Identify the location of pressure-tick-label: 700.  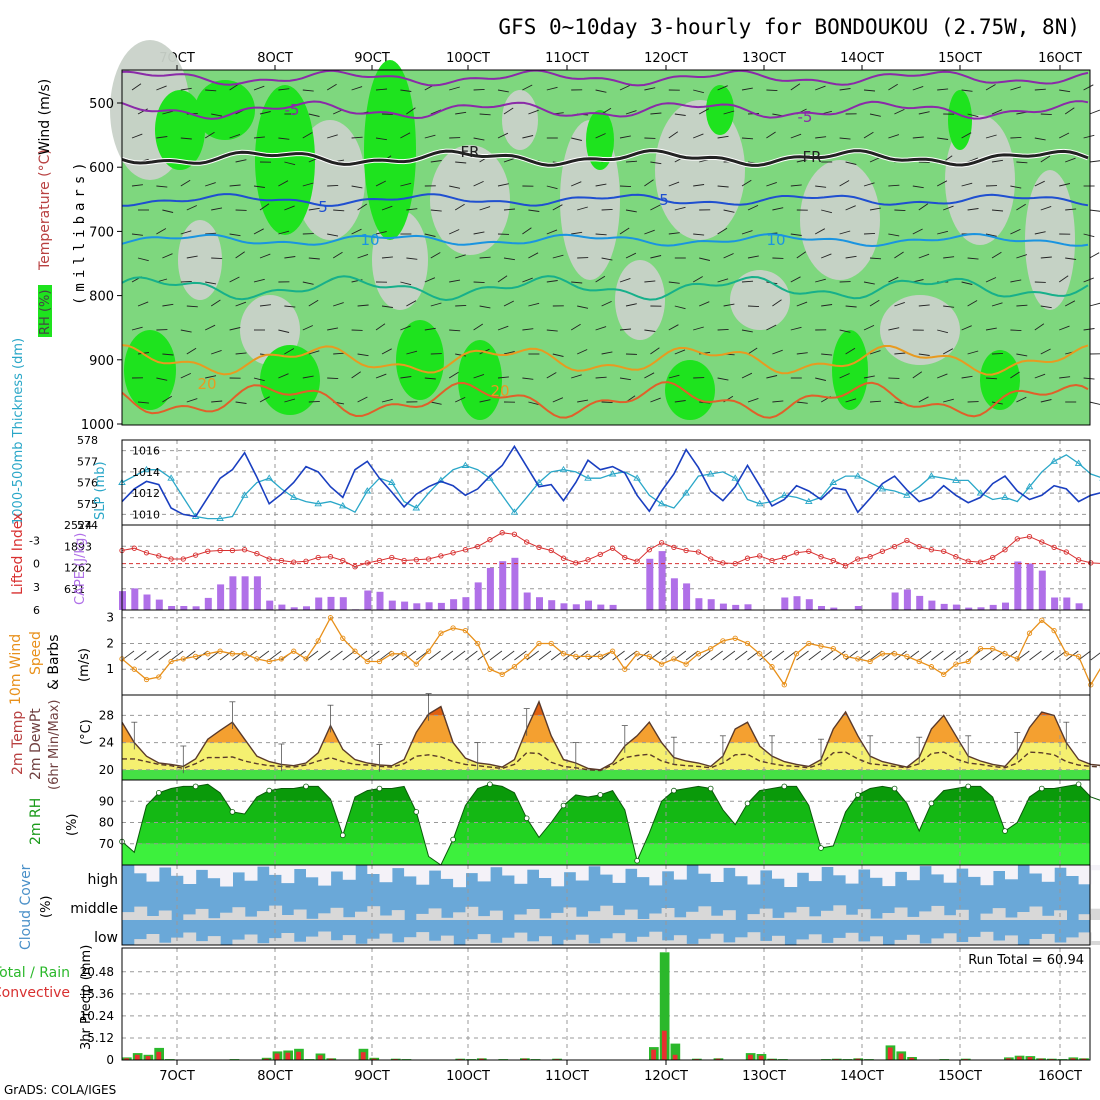
(101, 232).